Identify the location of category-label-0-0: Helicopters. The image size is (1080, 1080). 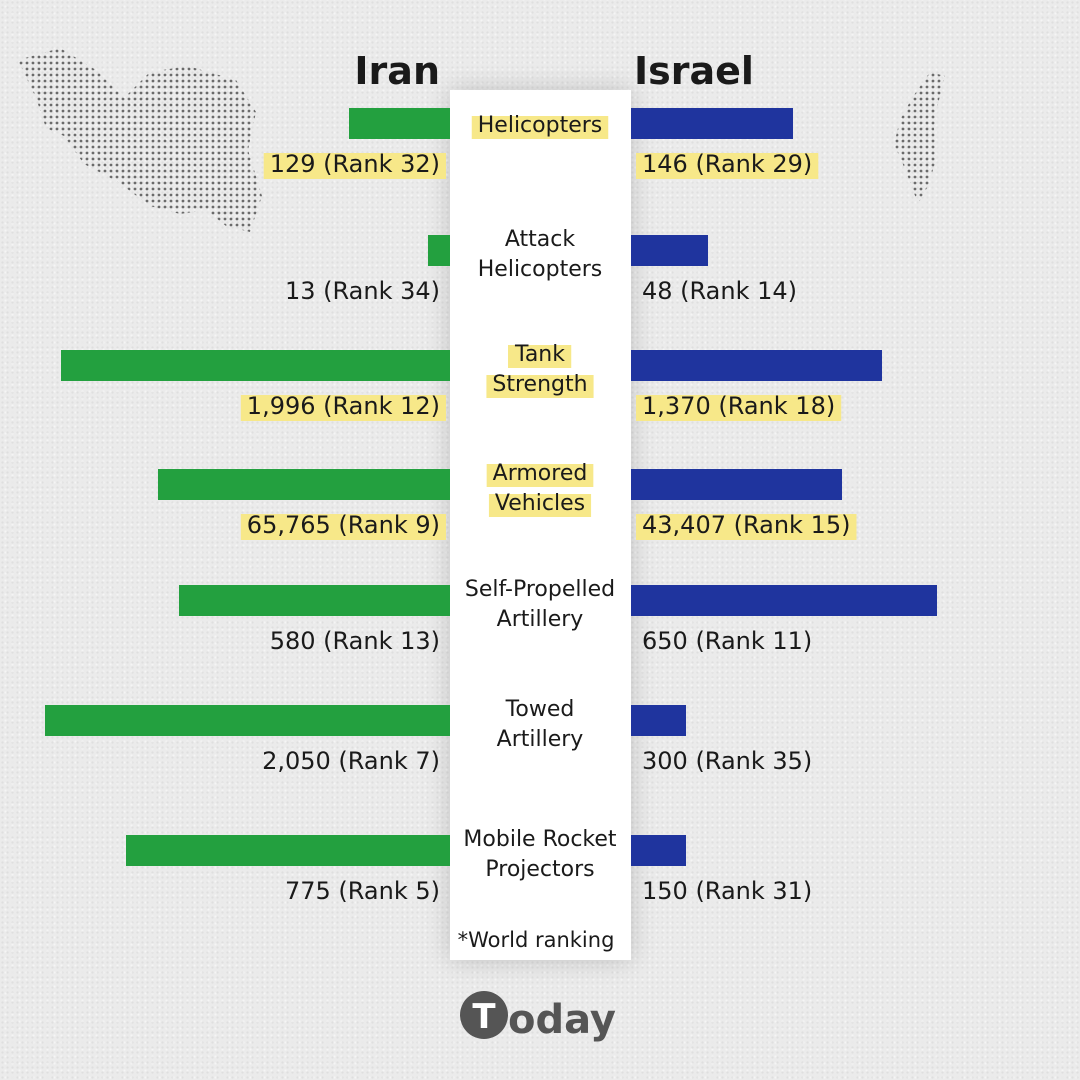
(540, 125).